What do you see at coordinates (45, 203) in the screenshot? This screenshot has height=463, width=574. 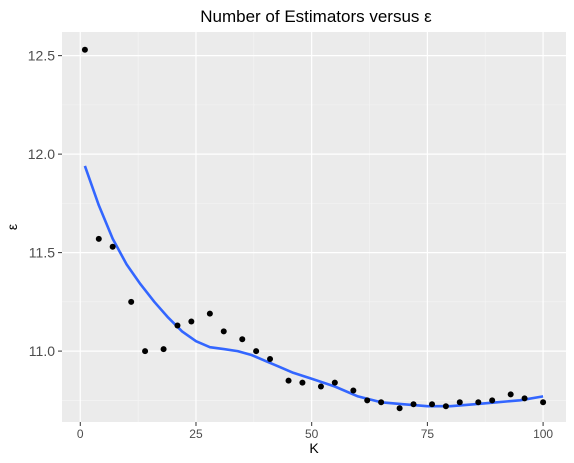 I see `y-axis-ticks: 11.0 11.5 12.0 12.5` at bounding box center [45, 203].